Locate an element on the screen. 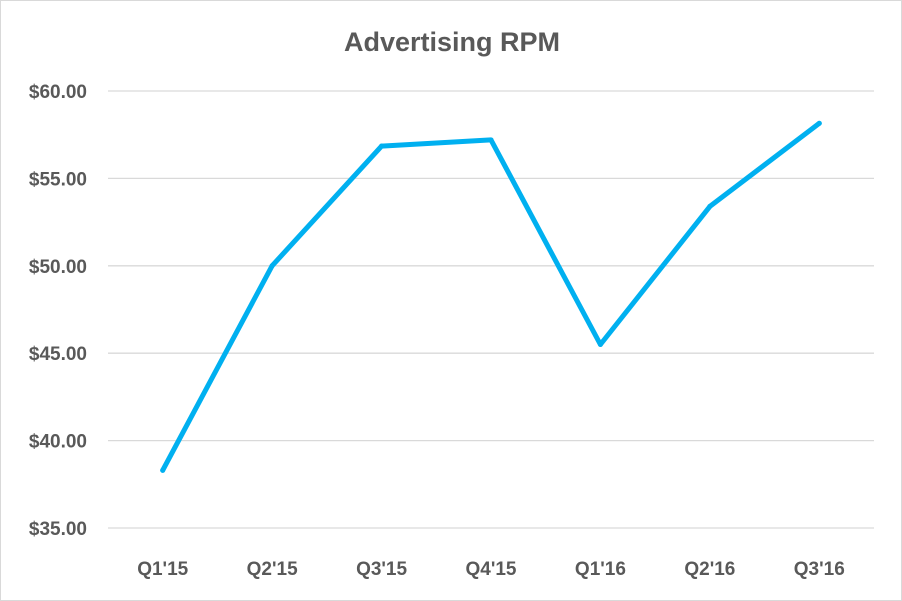 This screenshot has height=601, width=902. x-tick-label: Q2'15 is located at coordinates (272, 569).